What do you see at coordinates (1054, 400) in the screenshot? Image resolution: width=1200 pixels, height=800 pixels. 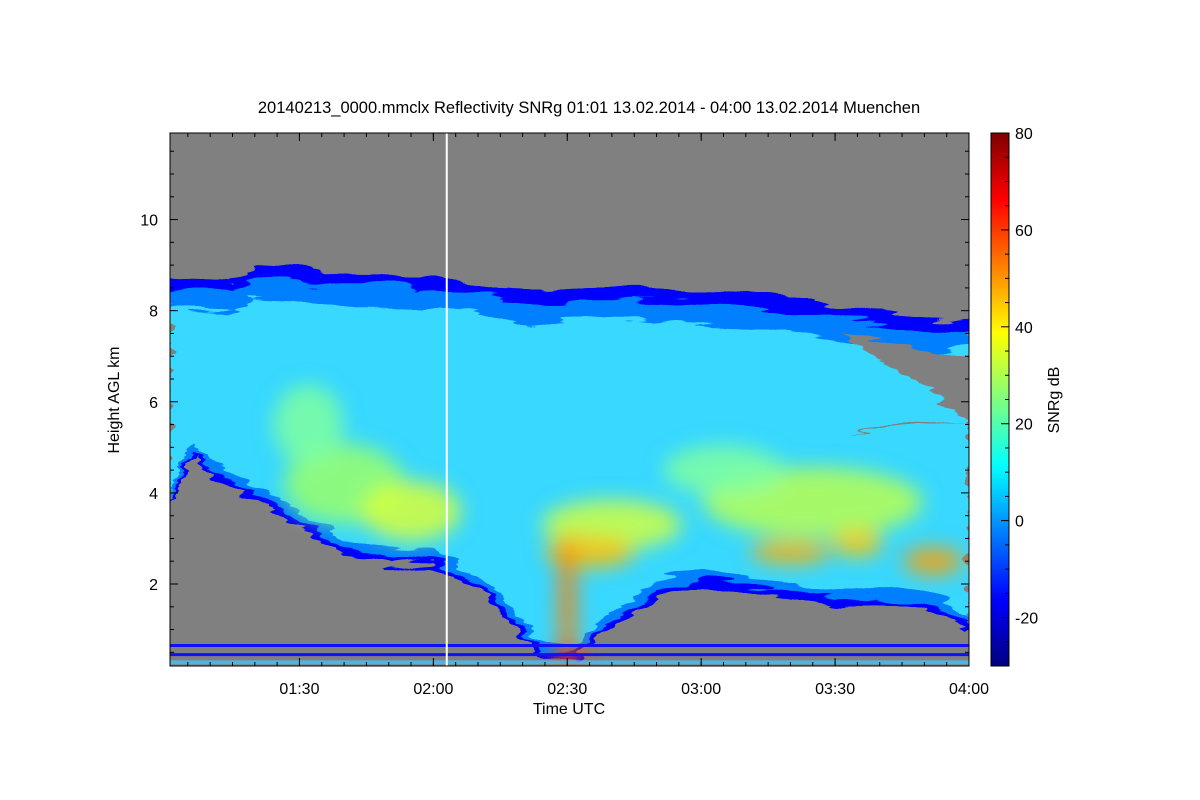 I see `colorbar-label: SNRg dB` at bounding box center [1054, 400].